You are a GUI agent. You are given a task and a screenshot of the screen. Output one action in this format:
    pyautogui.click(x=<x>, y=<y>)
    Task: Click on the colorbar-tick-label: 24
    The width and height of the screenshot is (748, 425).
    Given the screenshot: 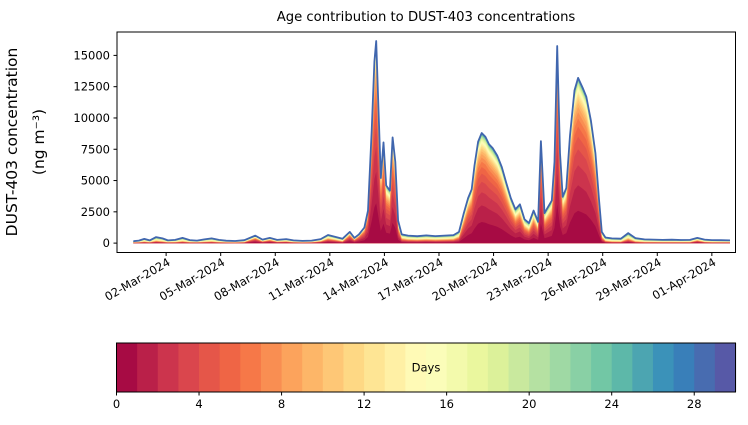 What is the action you would take?
    pyautogui.click(x=611, y=404)
    